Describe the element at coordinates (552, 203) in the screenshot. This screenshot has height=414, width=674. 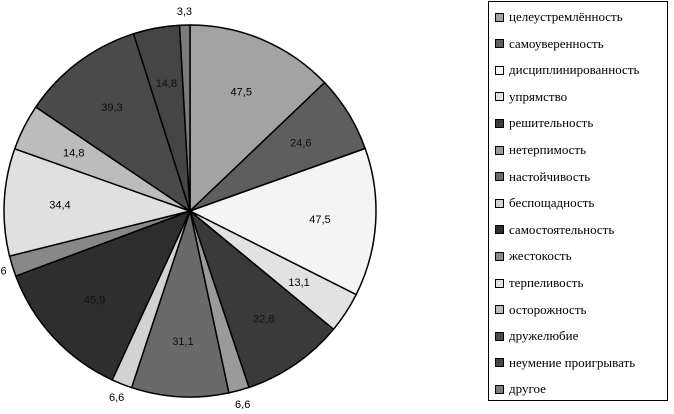
I see `legend-label: беспощадность` at that location.